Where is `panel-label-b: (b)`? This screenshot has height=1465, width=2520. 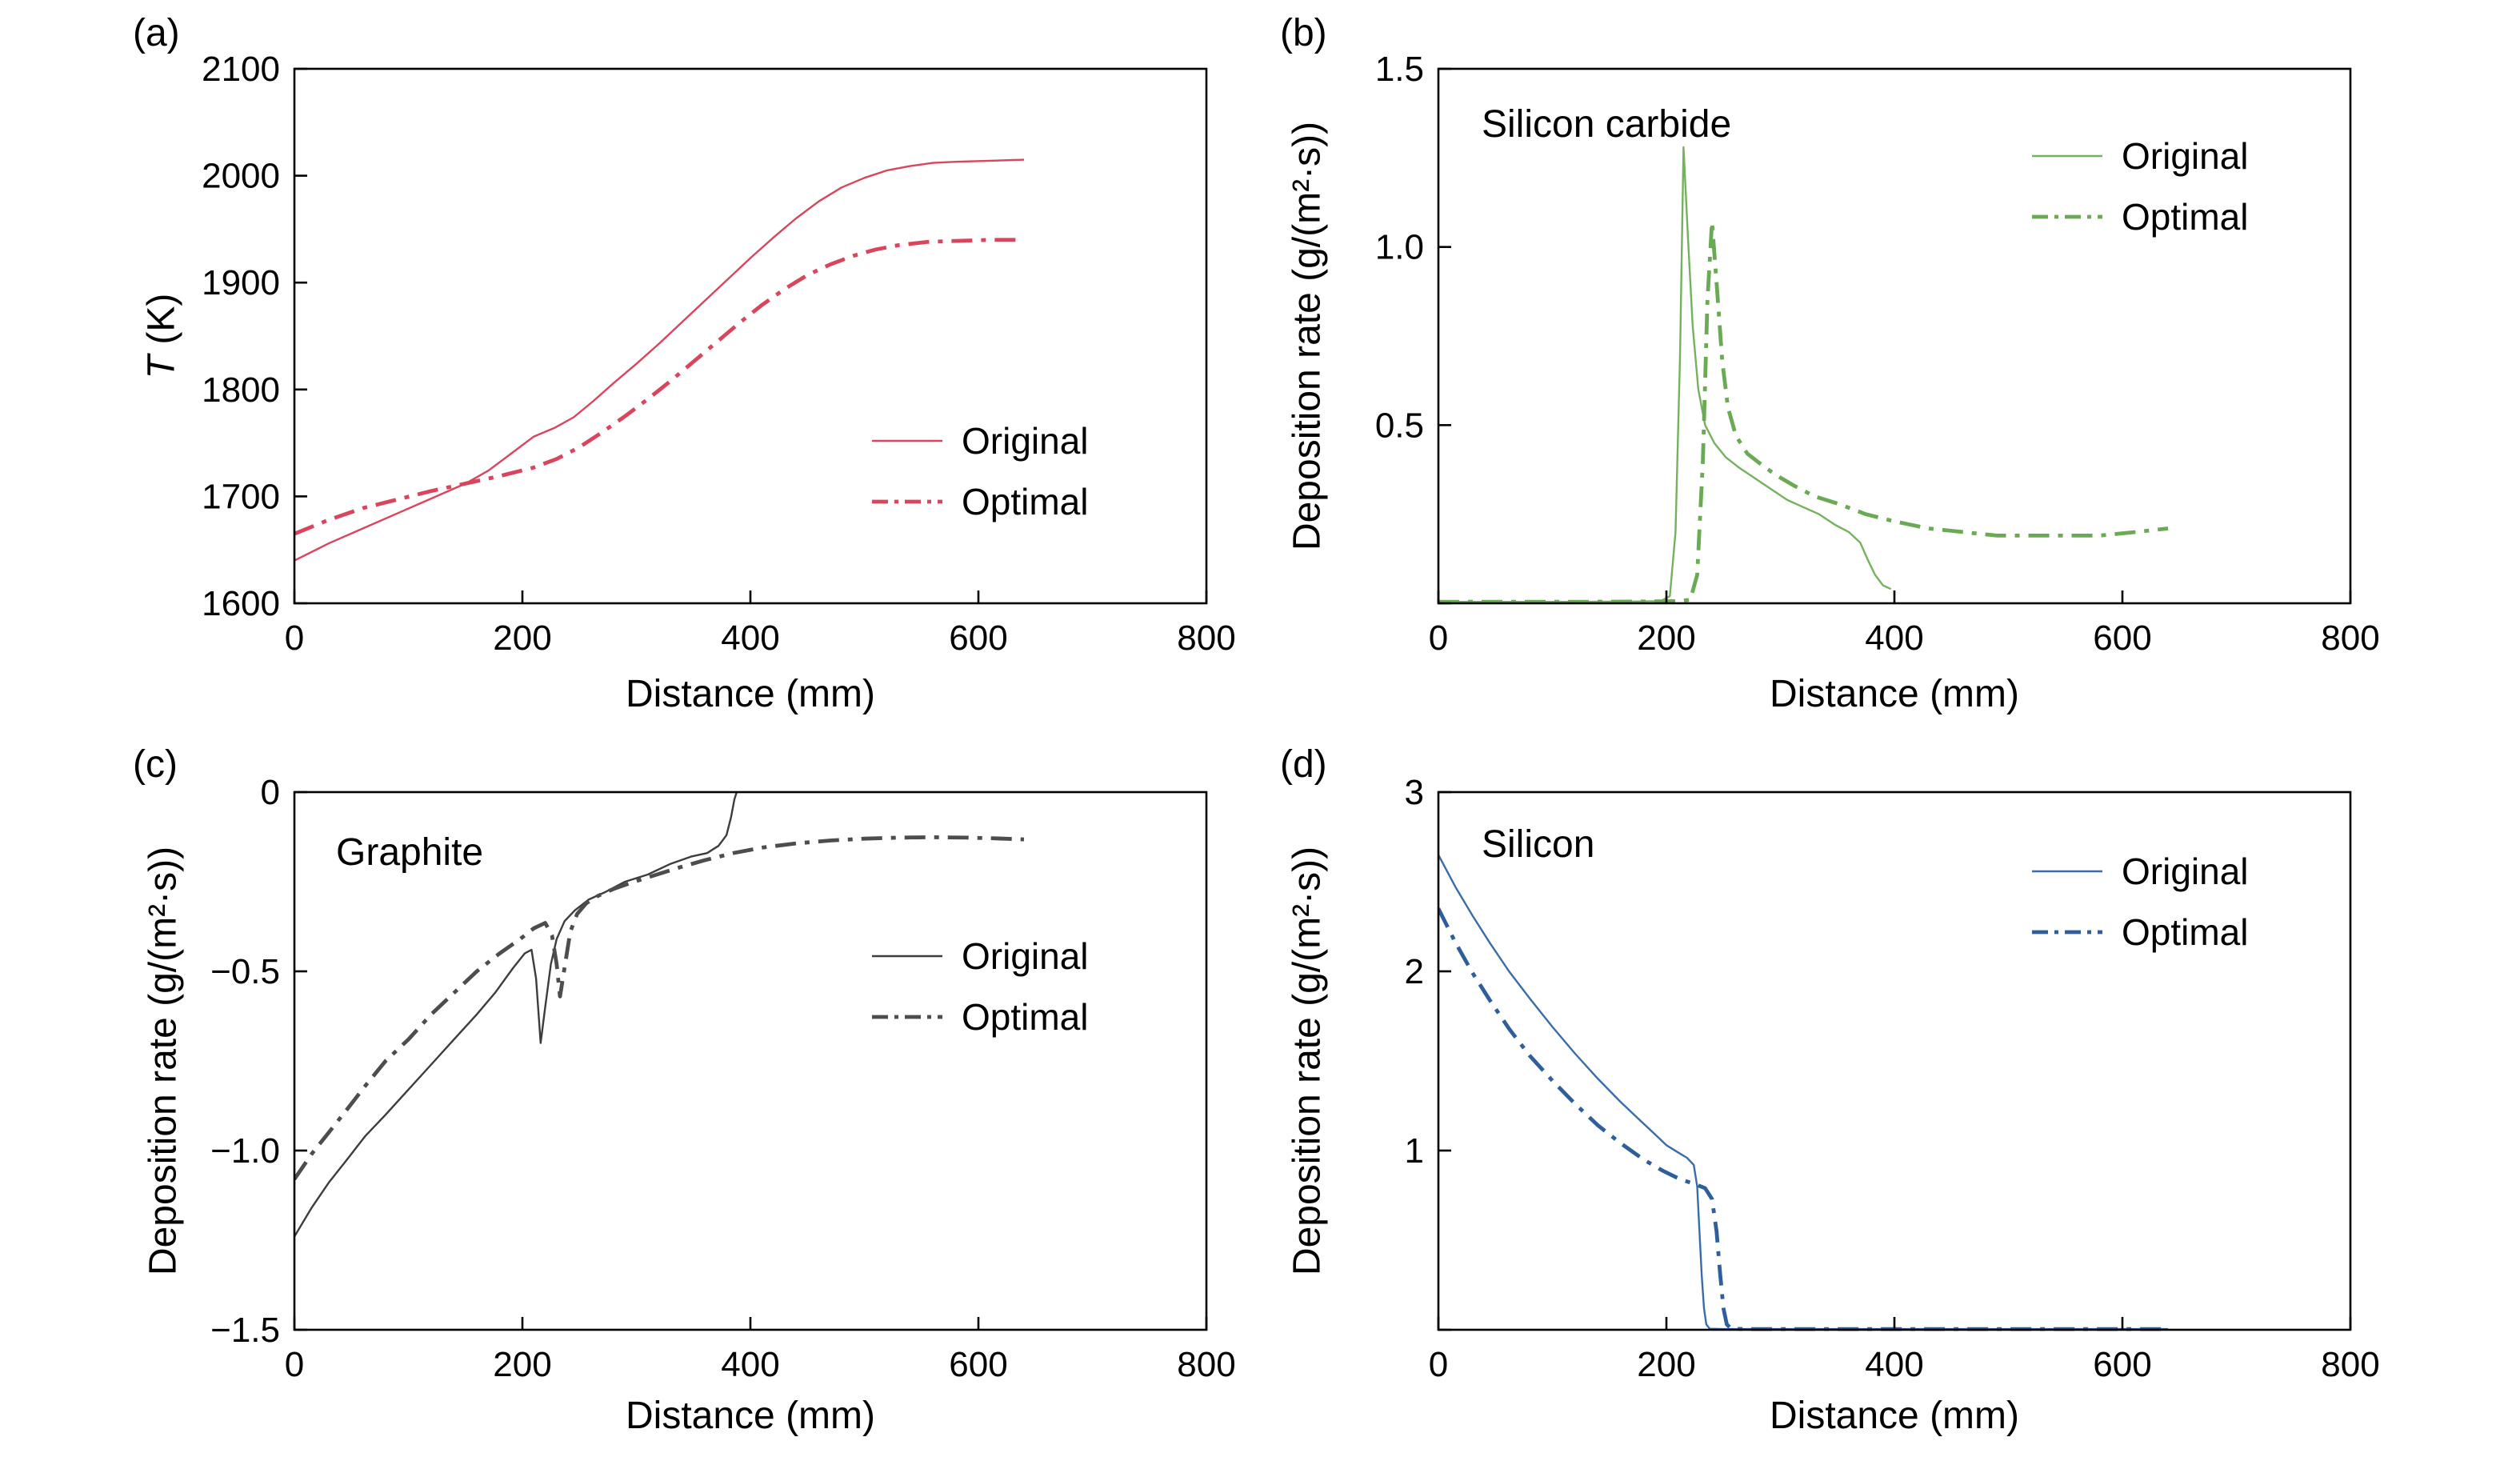 panel-label-b: (b) is located at coordinates (1303, 33).